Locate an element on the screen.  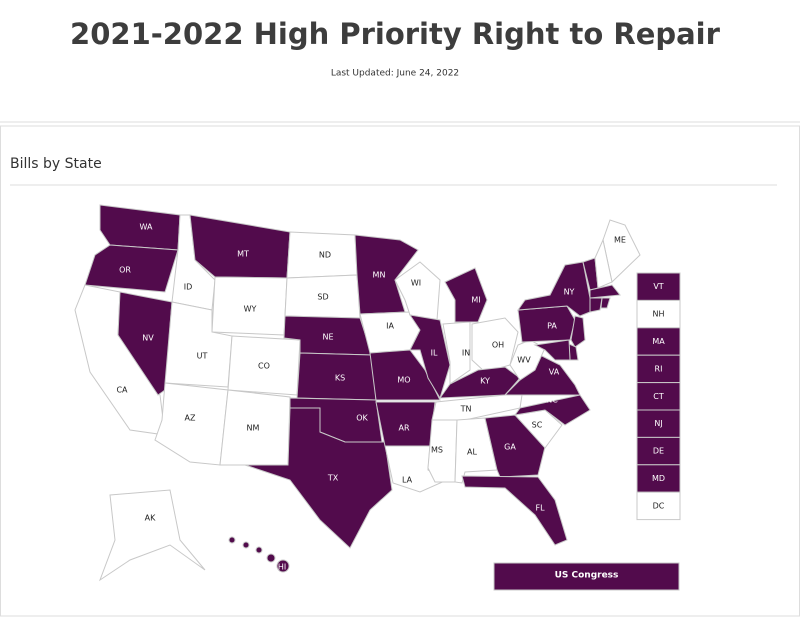
state-label: UT is located at coordinates (202, 356).